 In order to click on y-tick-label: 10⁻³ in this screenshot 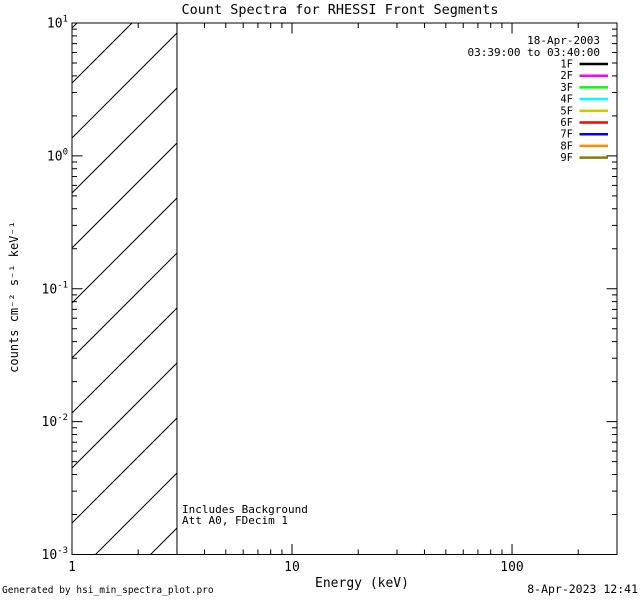, I will do `click(55, 554)`.